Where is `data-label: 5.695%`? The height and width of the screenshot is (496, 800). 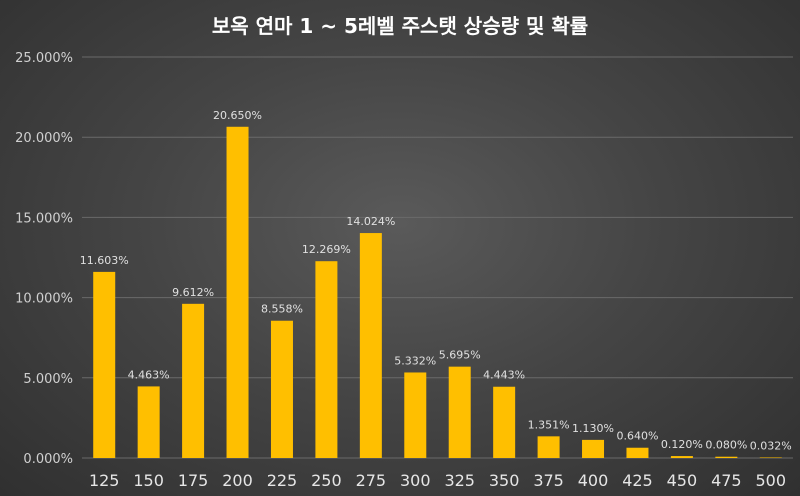 data-label: 5.695% is located at coordinates (460, 355).